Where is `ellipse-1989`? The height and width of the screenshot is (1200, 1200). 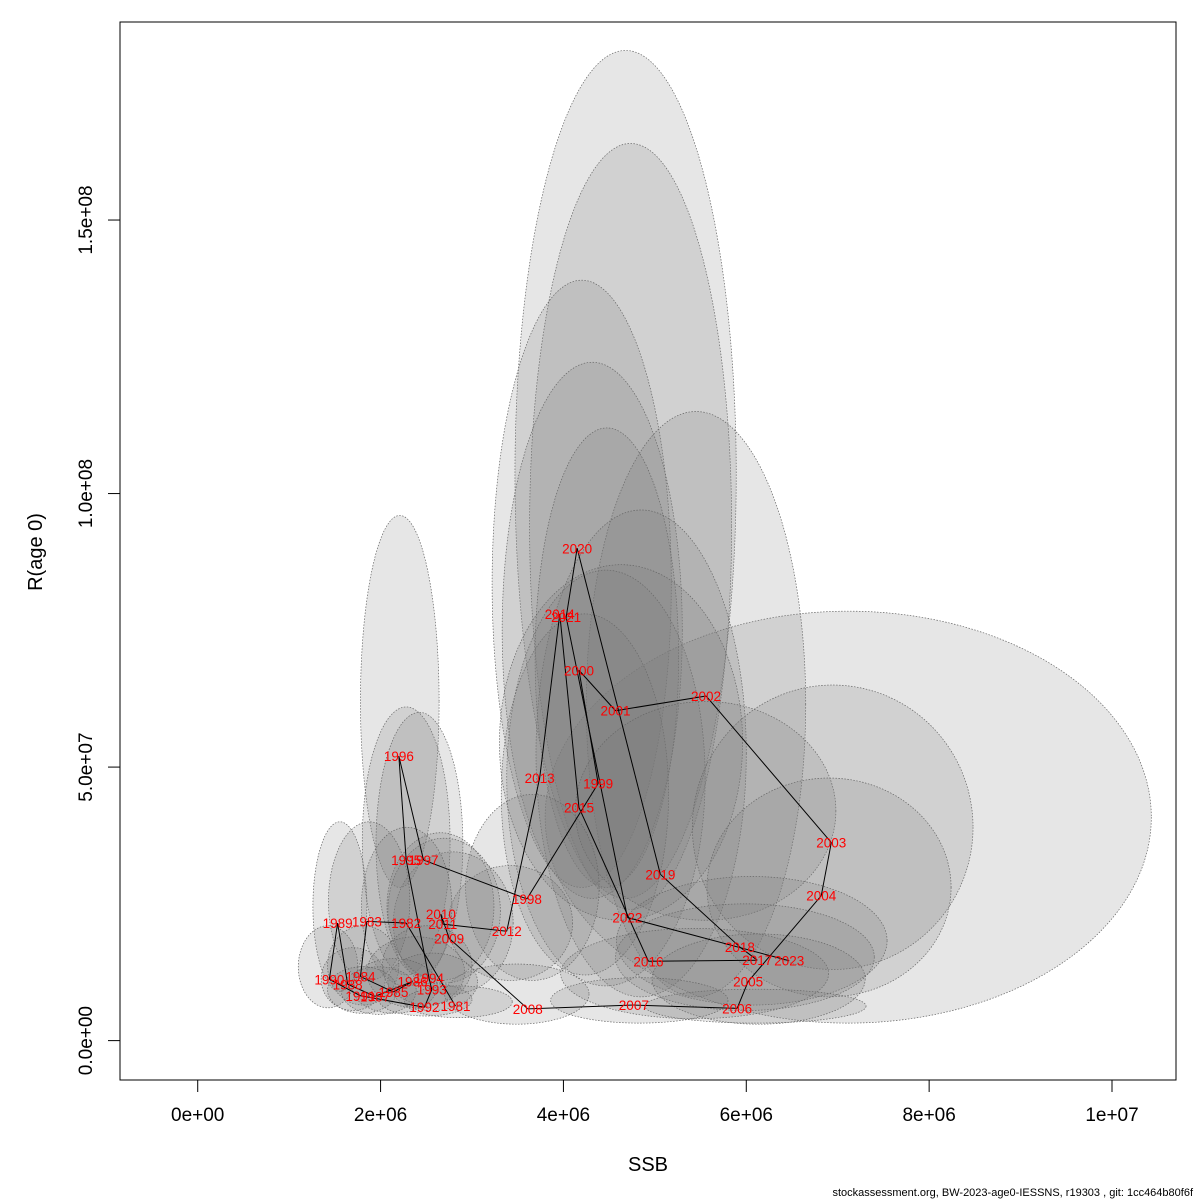 ellipse-1989 is located at coordinates (340, 906).